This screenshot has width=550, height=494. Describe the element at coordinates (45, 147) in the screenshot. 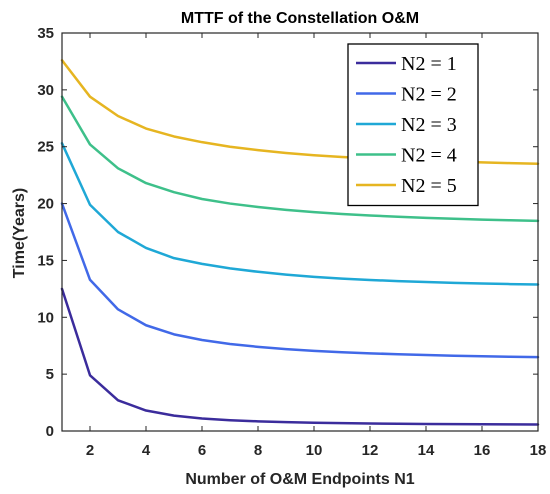

I see `y-tick-label: 25` at that location.